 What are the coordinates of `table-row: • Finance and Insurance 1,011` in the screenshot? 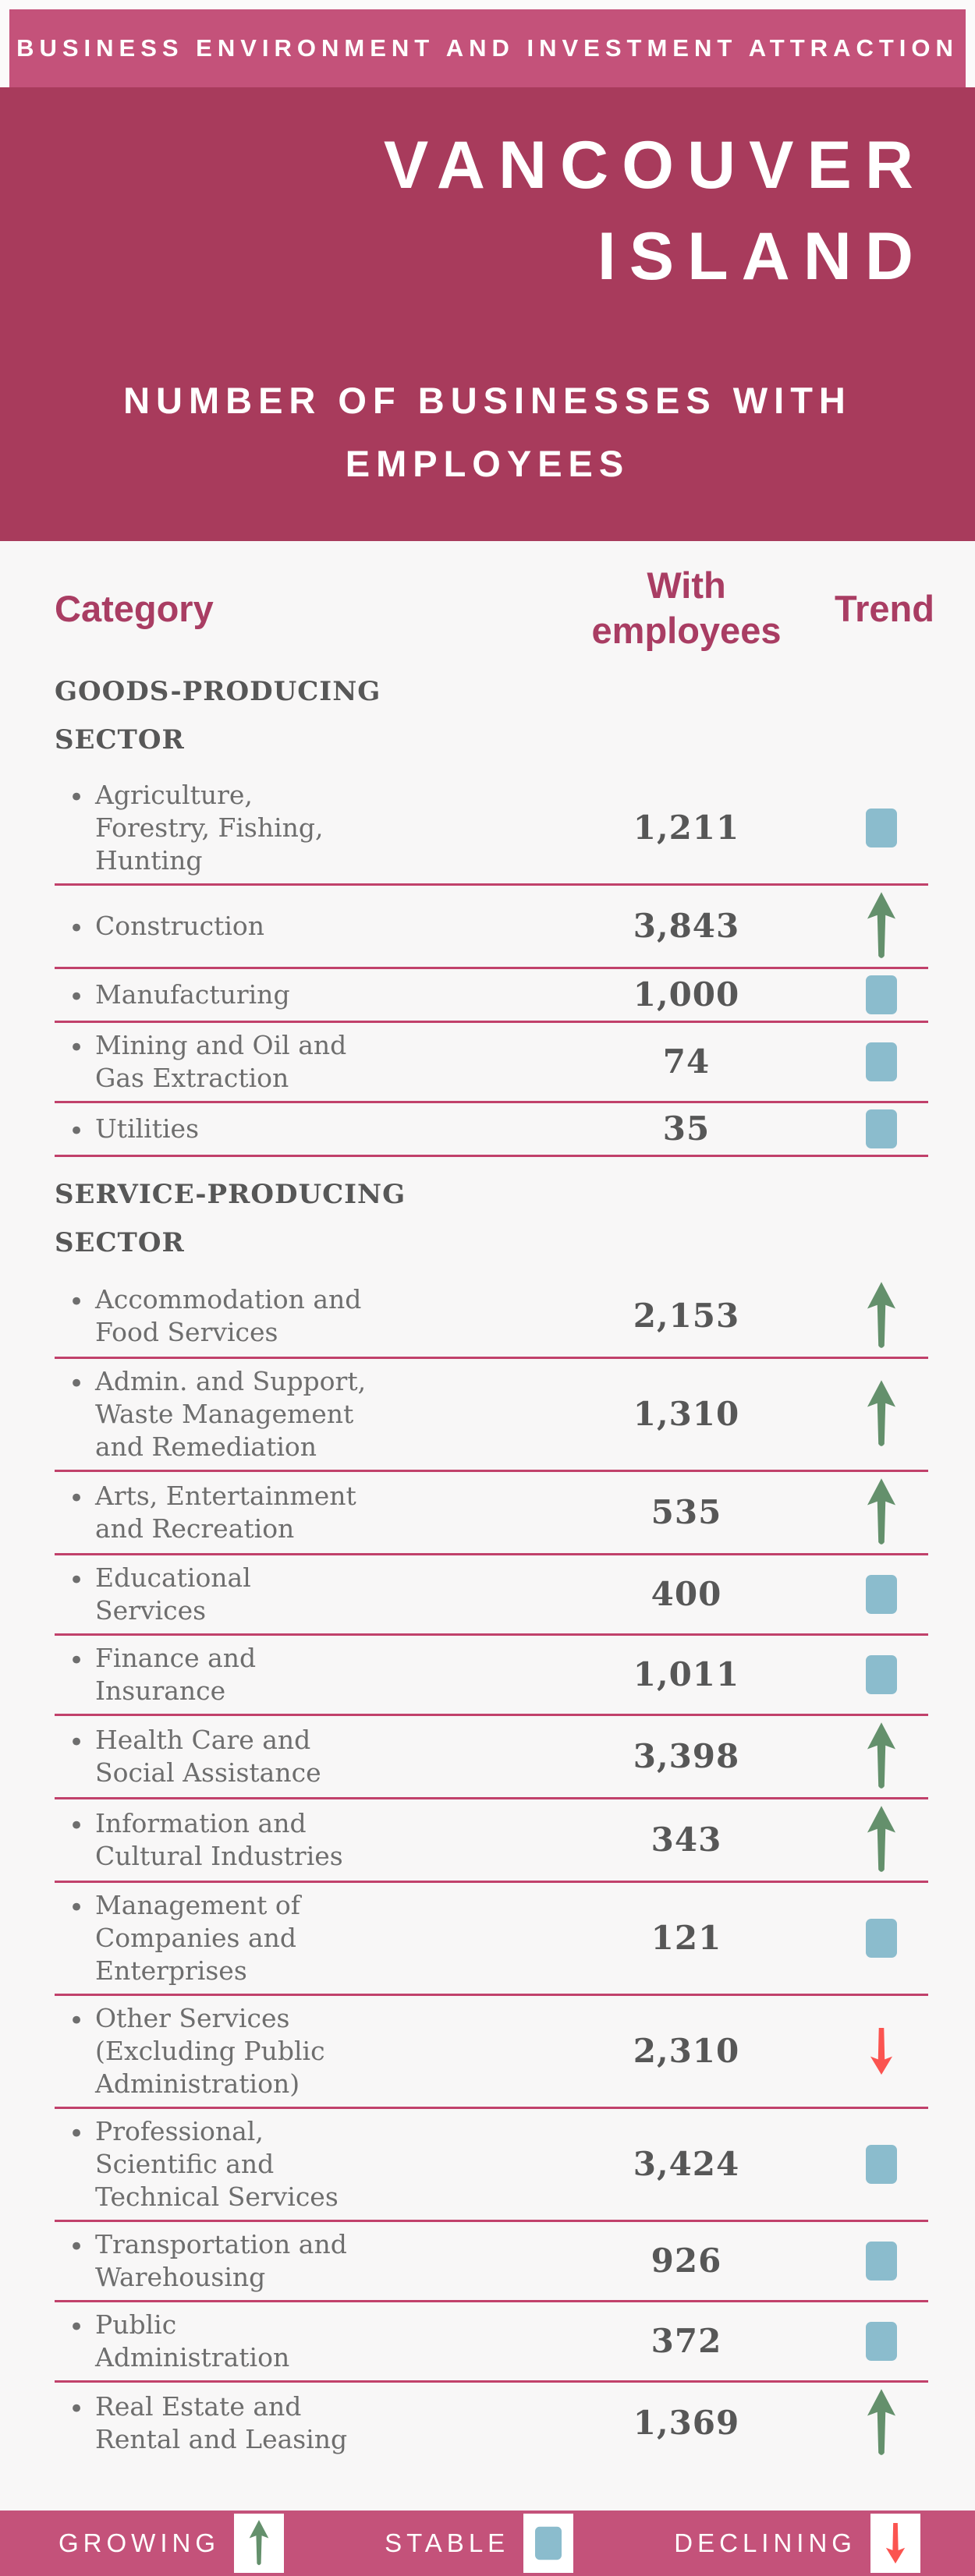 It's located at (492, 1676).